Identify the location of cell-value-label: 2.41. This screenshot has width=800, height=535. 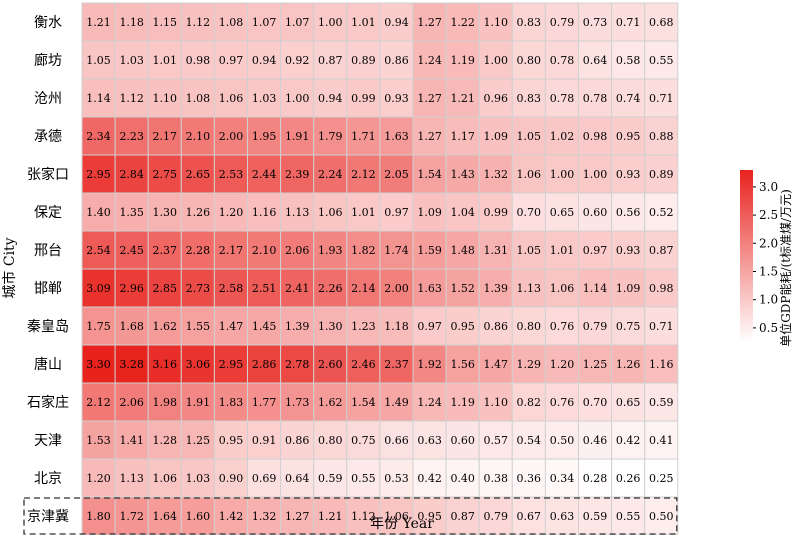
(297, 288).